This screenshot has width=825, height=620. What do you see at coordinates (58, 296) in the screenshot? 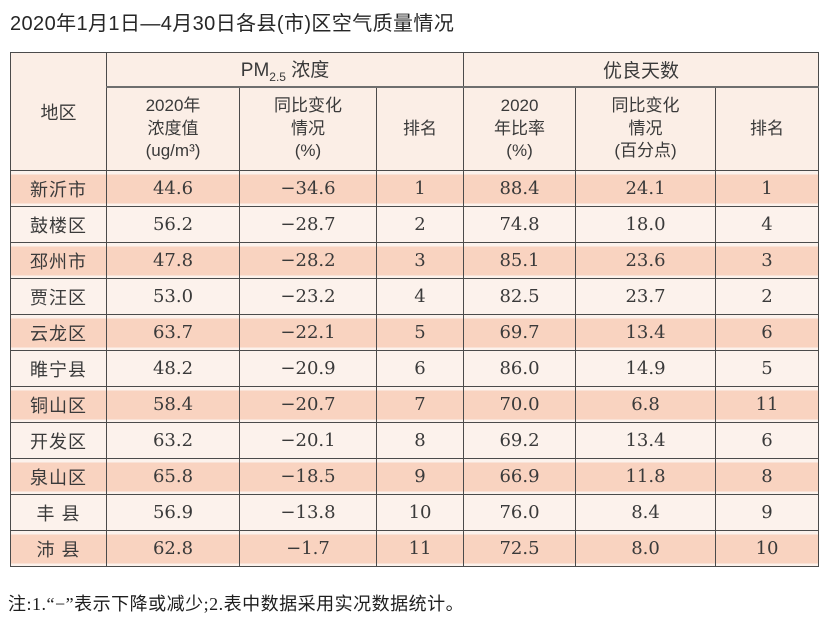
I see `region-cell: 贾汪区` at bounding box center [58, 296].